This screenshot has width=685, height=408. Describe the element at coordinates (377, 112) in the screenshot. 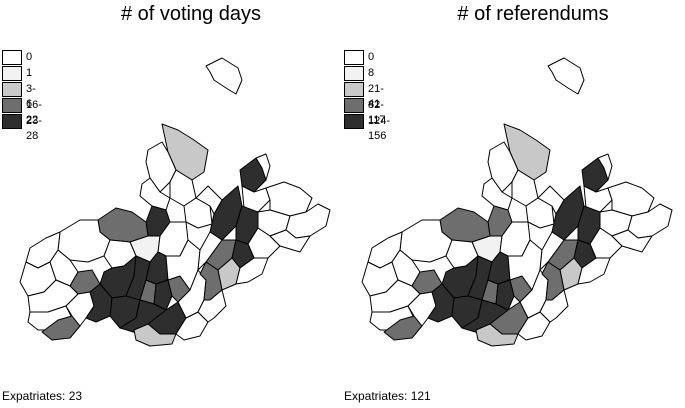

I see `legend-label: 82-117` at that location.